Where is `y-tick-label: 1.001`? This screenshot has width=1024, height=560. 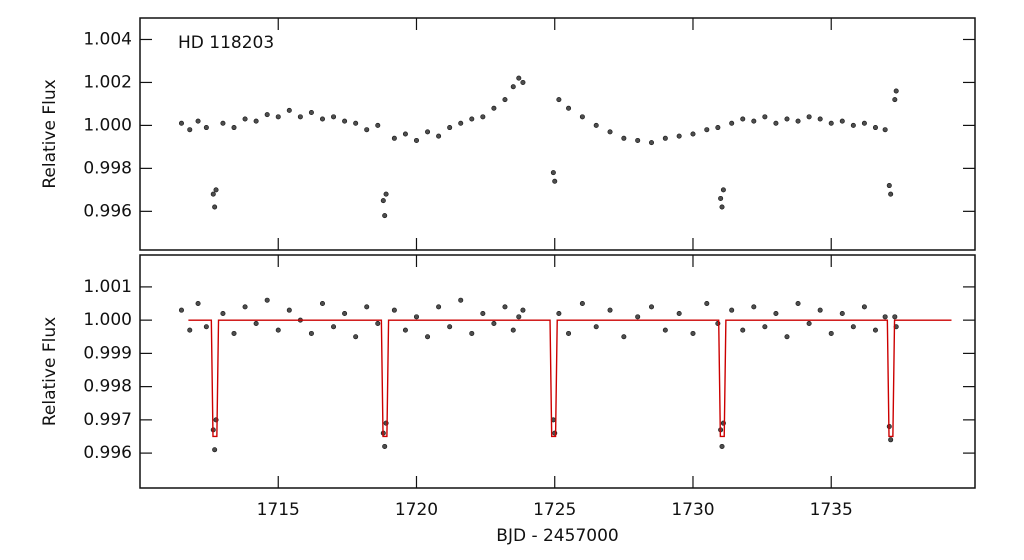
y-tick-label: 1.001 is located at coordinates (107, 287).